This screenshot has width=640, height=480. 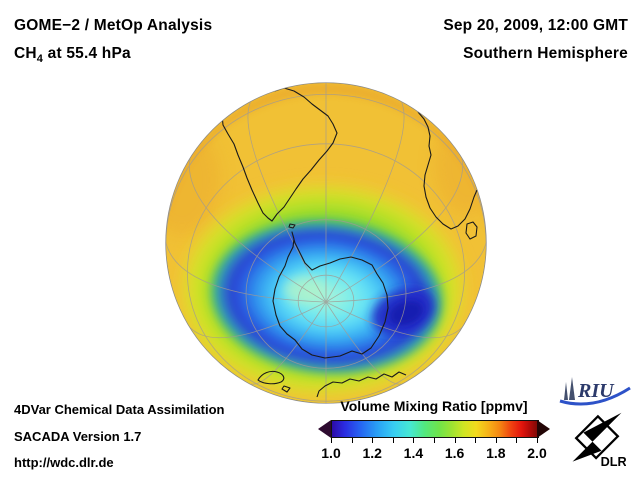 I want to click on riu-logo: RIU, so click(x=595, y=393).